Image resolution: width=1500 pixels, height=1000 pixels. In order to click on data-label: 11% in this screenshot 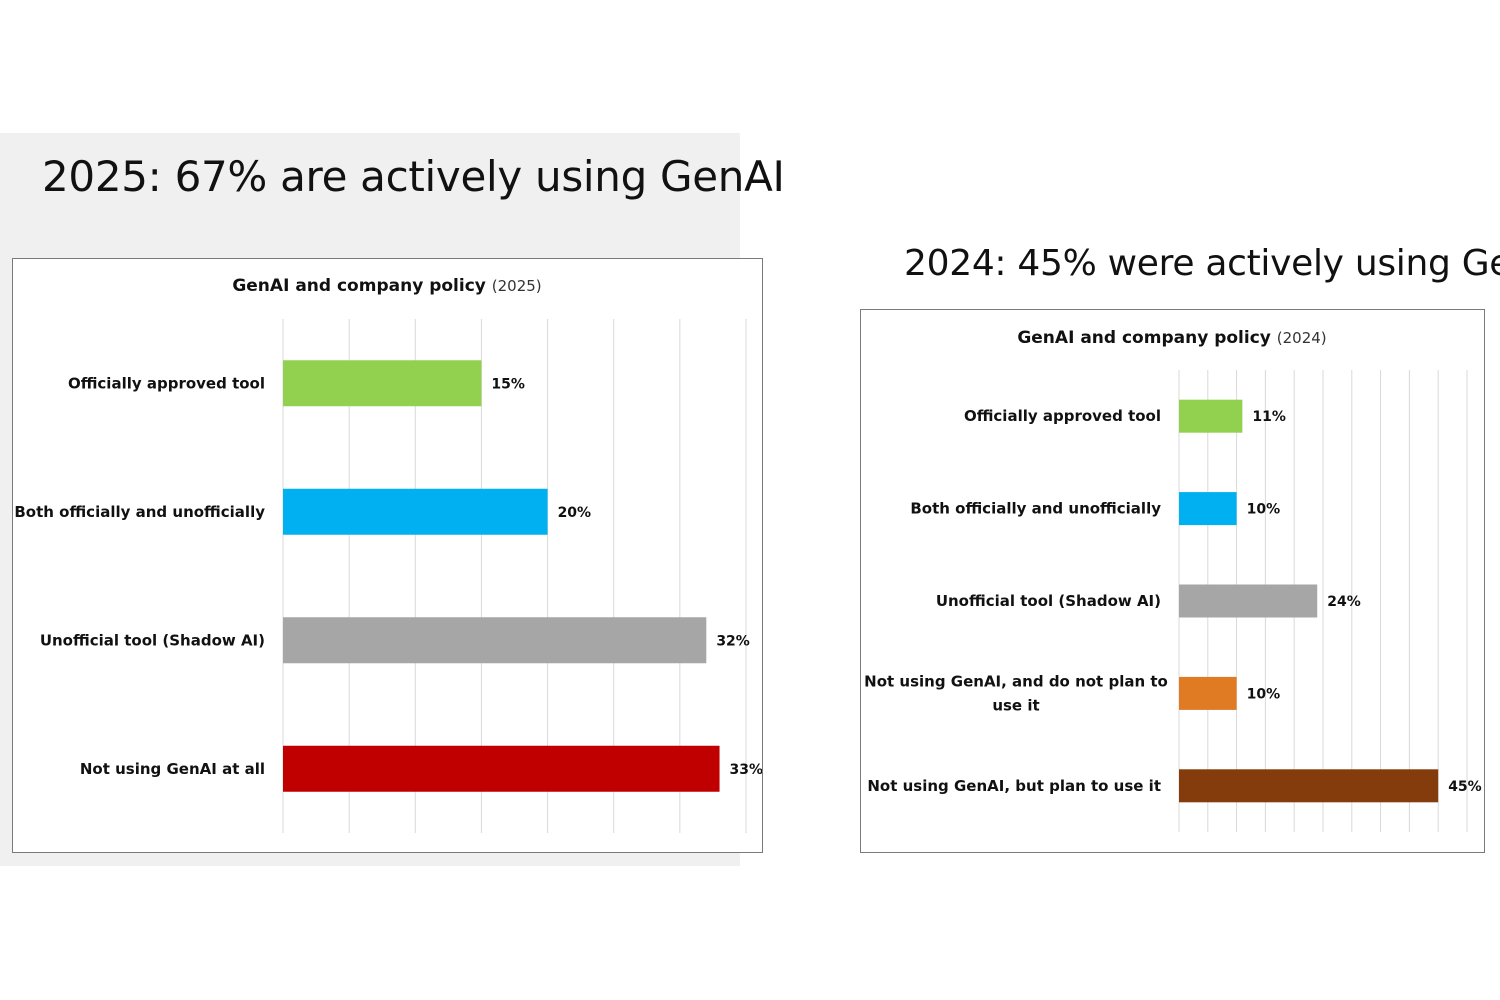, I will do `click(1269, 417)`.